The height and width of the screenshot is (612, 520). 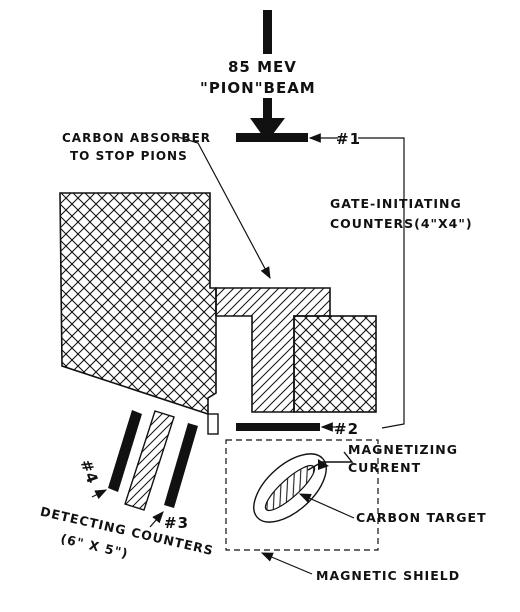 What do you see at coordinates (99, 494) in the screenshot?
I see `counter-4-pointer` at bounding box center [99, 494].